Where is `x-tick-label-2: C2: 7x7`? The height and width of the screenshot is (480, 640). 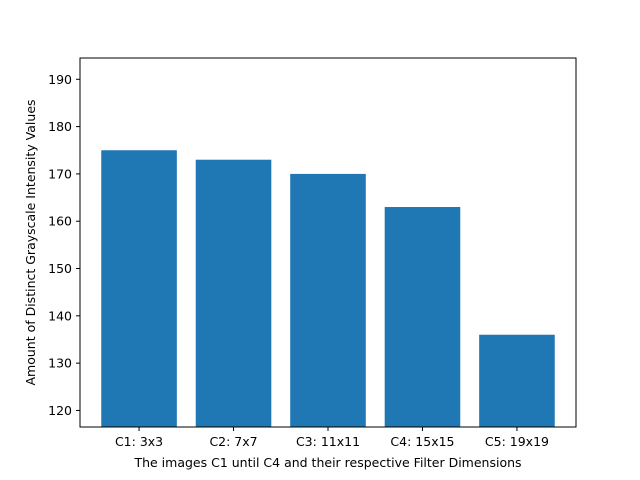 x-tick-label-2: C2: 7x7 is located at coordinates (233, 441).